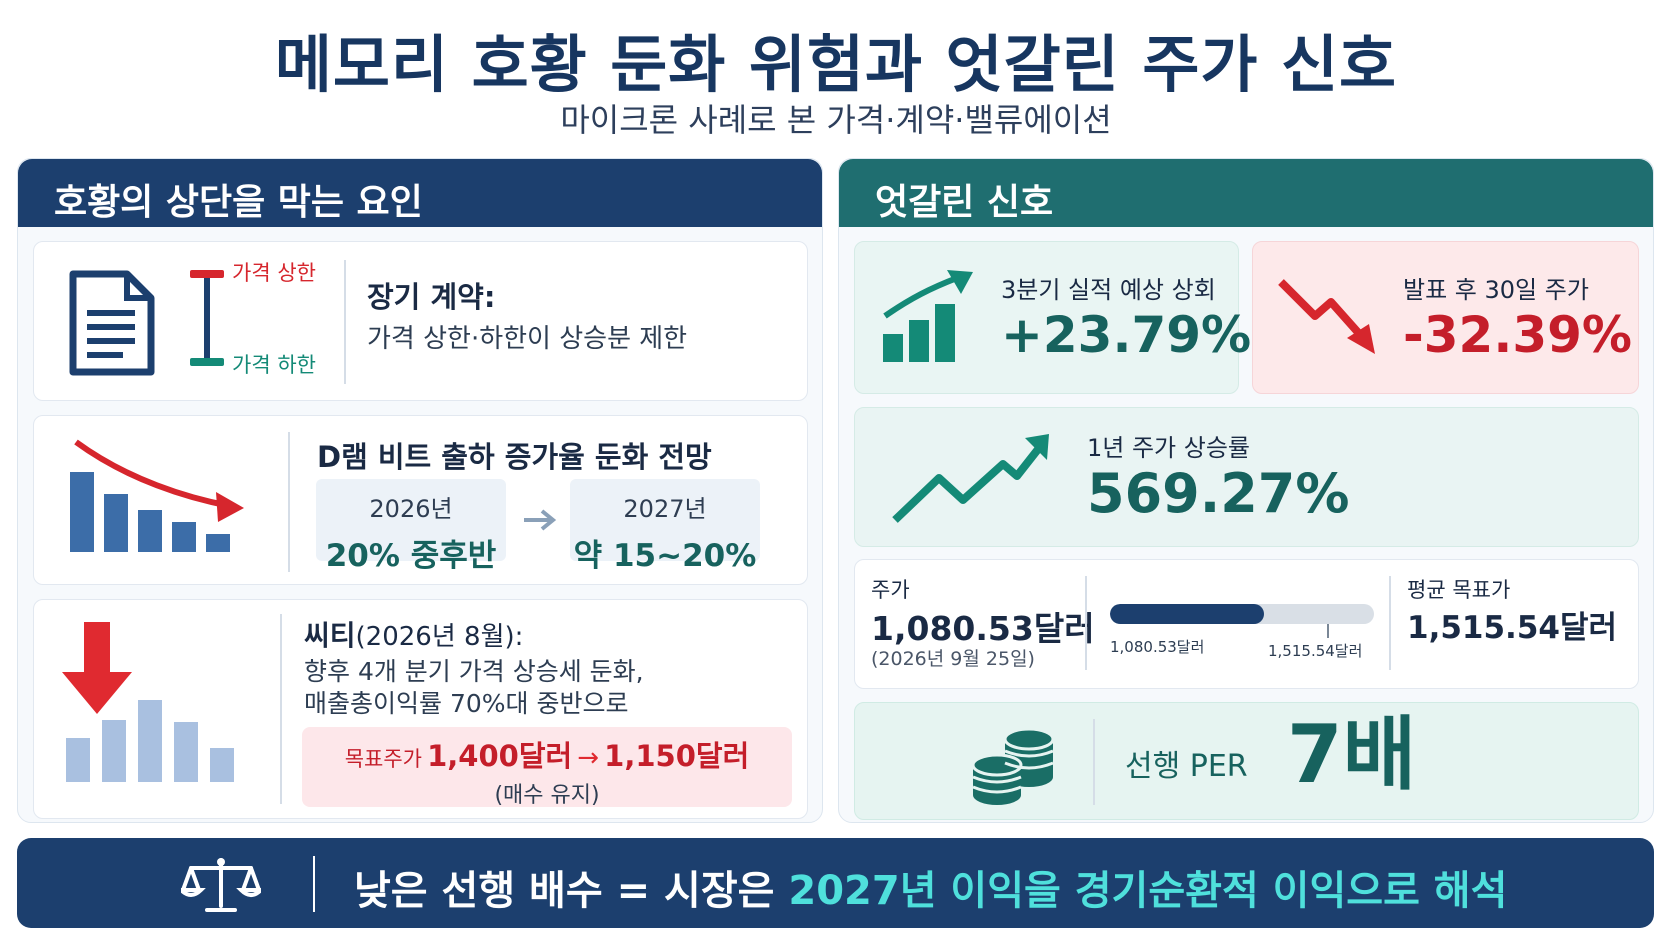  Describe the element at coordinates (890, 590) in the screenshot. I see `price-label: 주가` at that location.